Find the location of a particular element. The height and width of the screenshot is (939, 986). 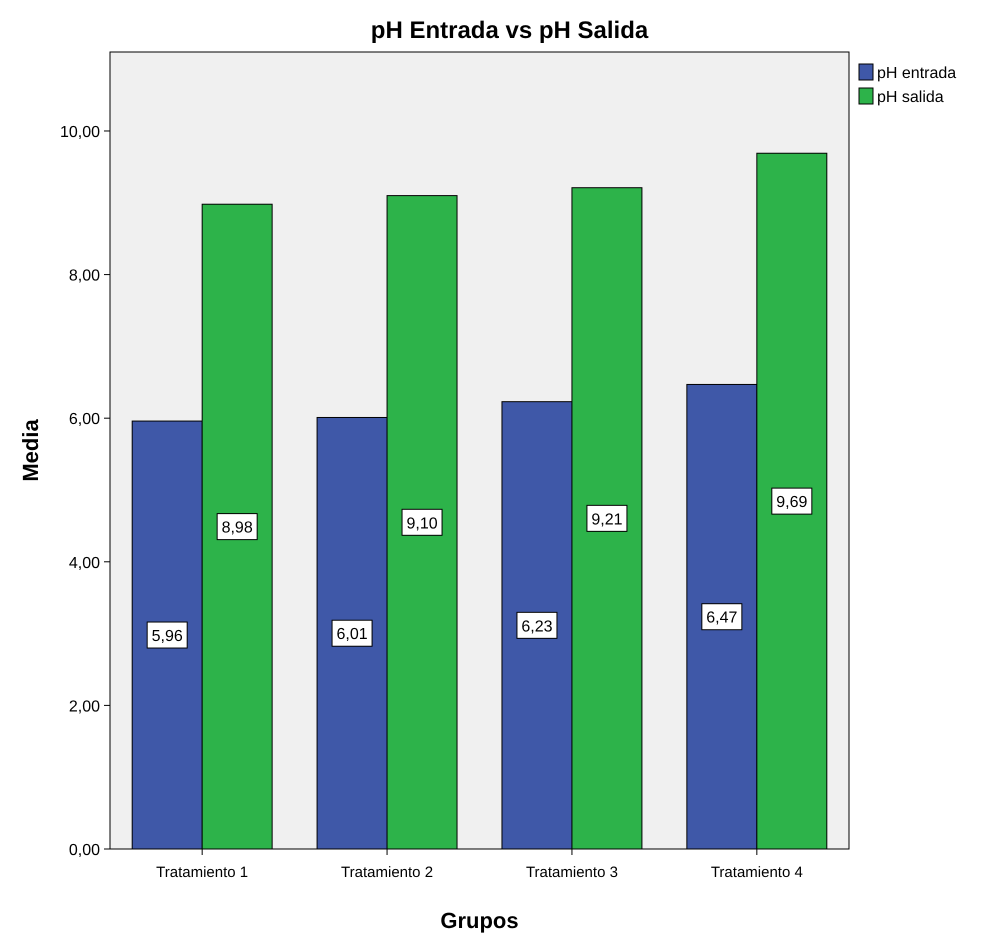

y-tick-label: 8,00 is located at coordinates (84, 276).